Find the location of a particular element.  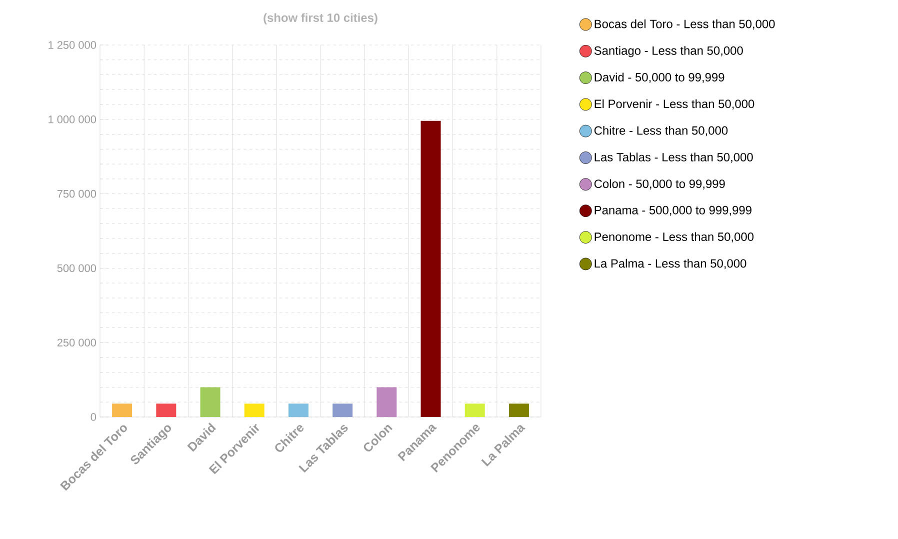

legend-label: Bocas del Toro - Less than 50,000 is located at coordinates (684, 24).